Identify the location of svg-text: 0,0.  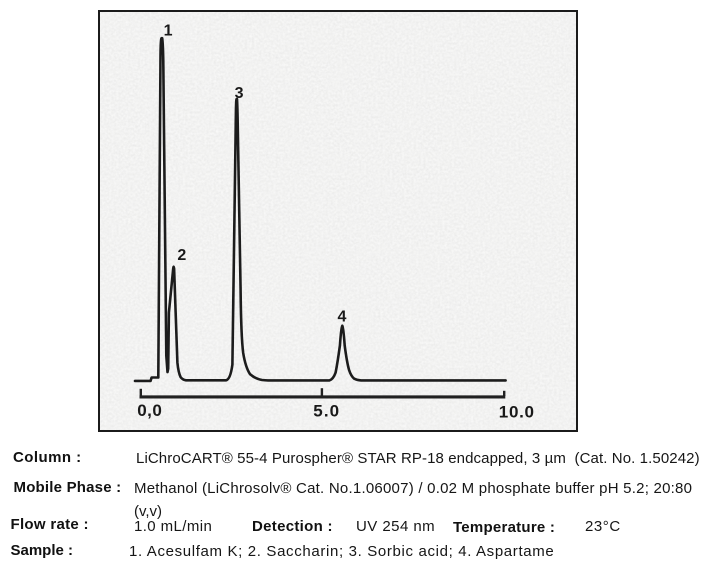
(149, 410).